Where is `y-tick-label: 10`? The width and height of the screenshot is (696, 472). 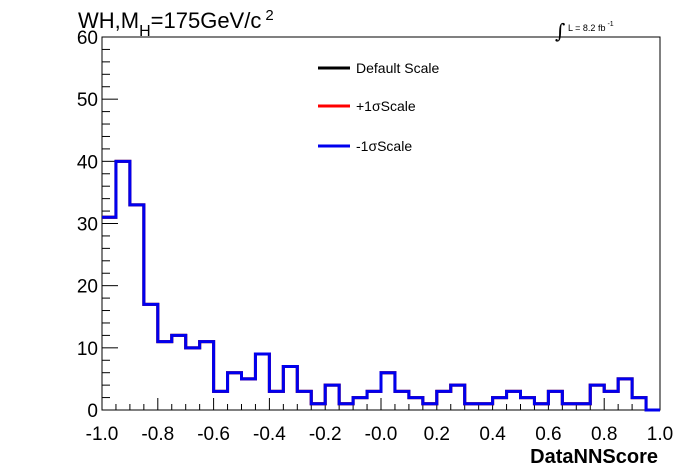
y-tick-label: 10 is located at coordinates (87, 349).